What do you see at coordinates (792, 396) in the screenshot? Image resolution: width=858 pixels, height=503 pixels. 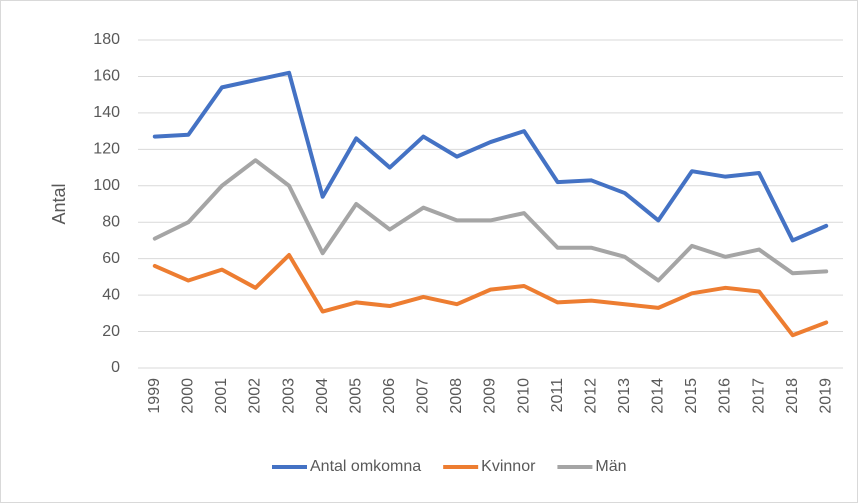 I see `x-tick-label: 2018` at bounding box center [792, 396].